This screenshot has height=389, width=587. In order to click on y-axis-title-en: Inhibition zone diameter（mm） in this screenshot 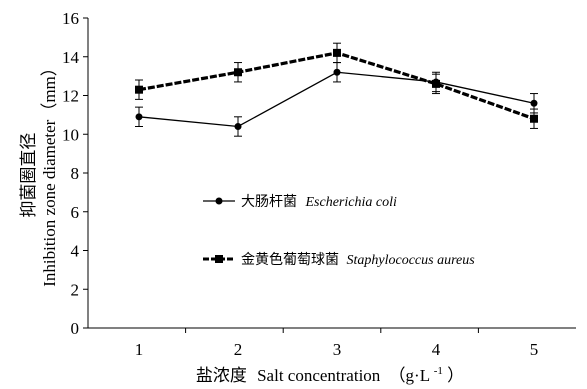, I will do `click(49, 173)`.